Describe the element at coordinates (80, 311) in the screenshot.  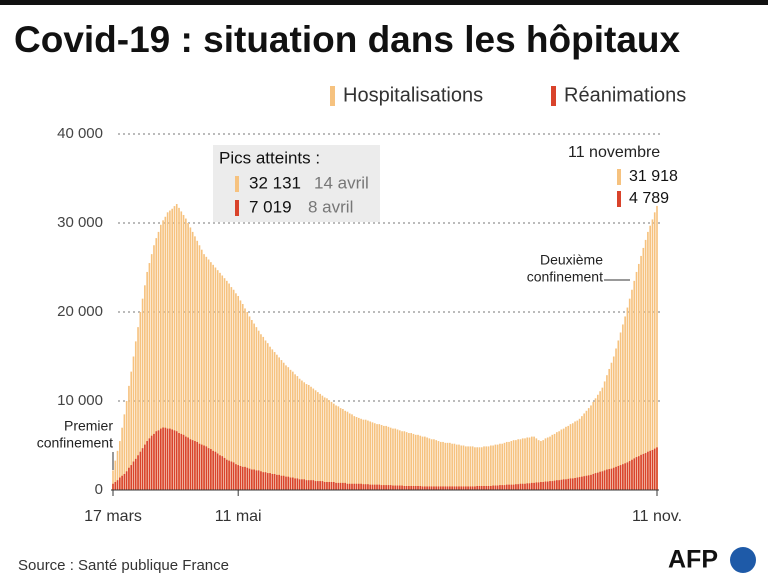
I see `y-tick-label: 20 000` at that location.